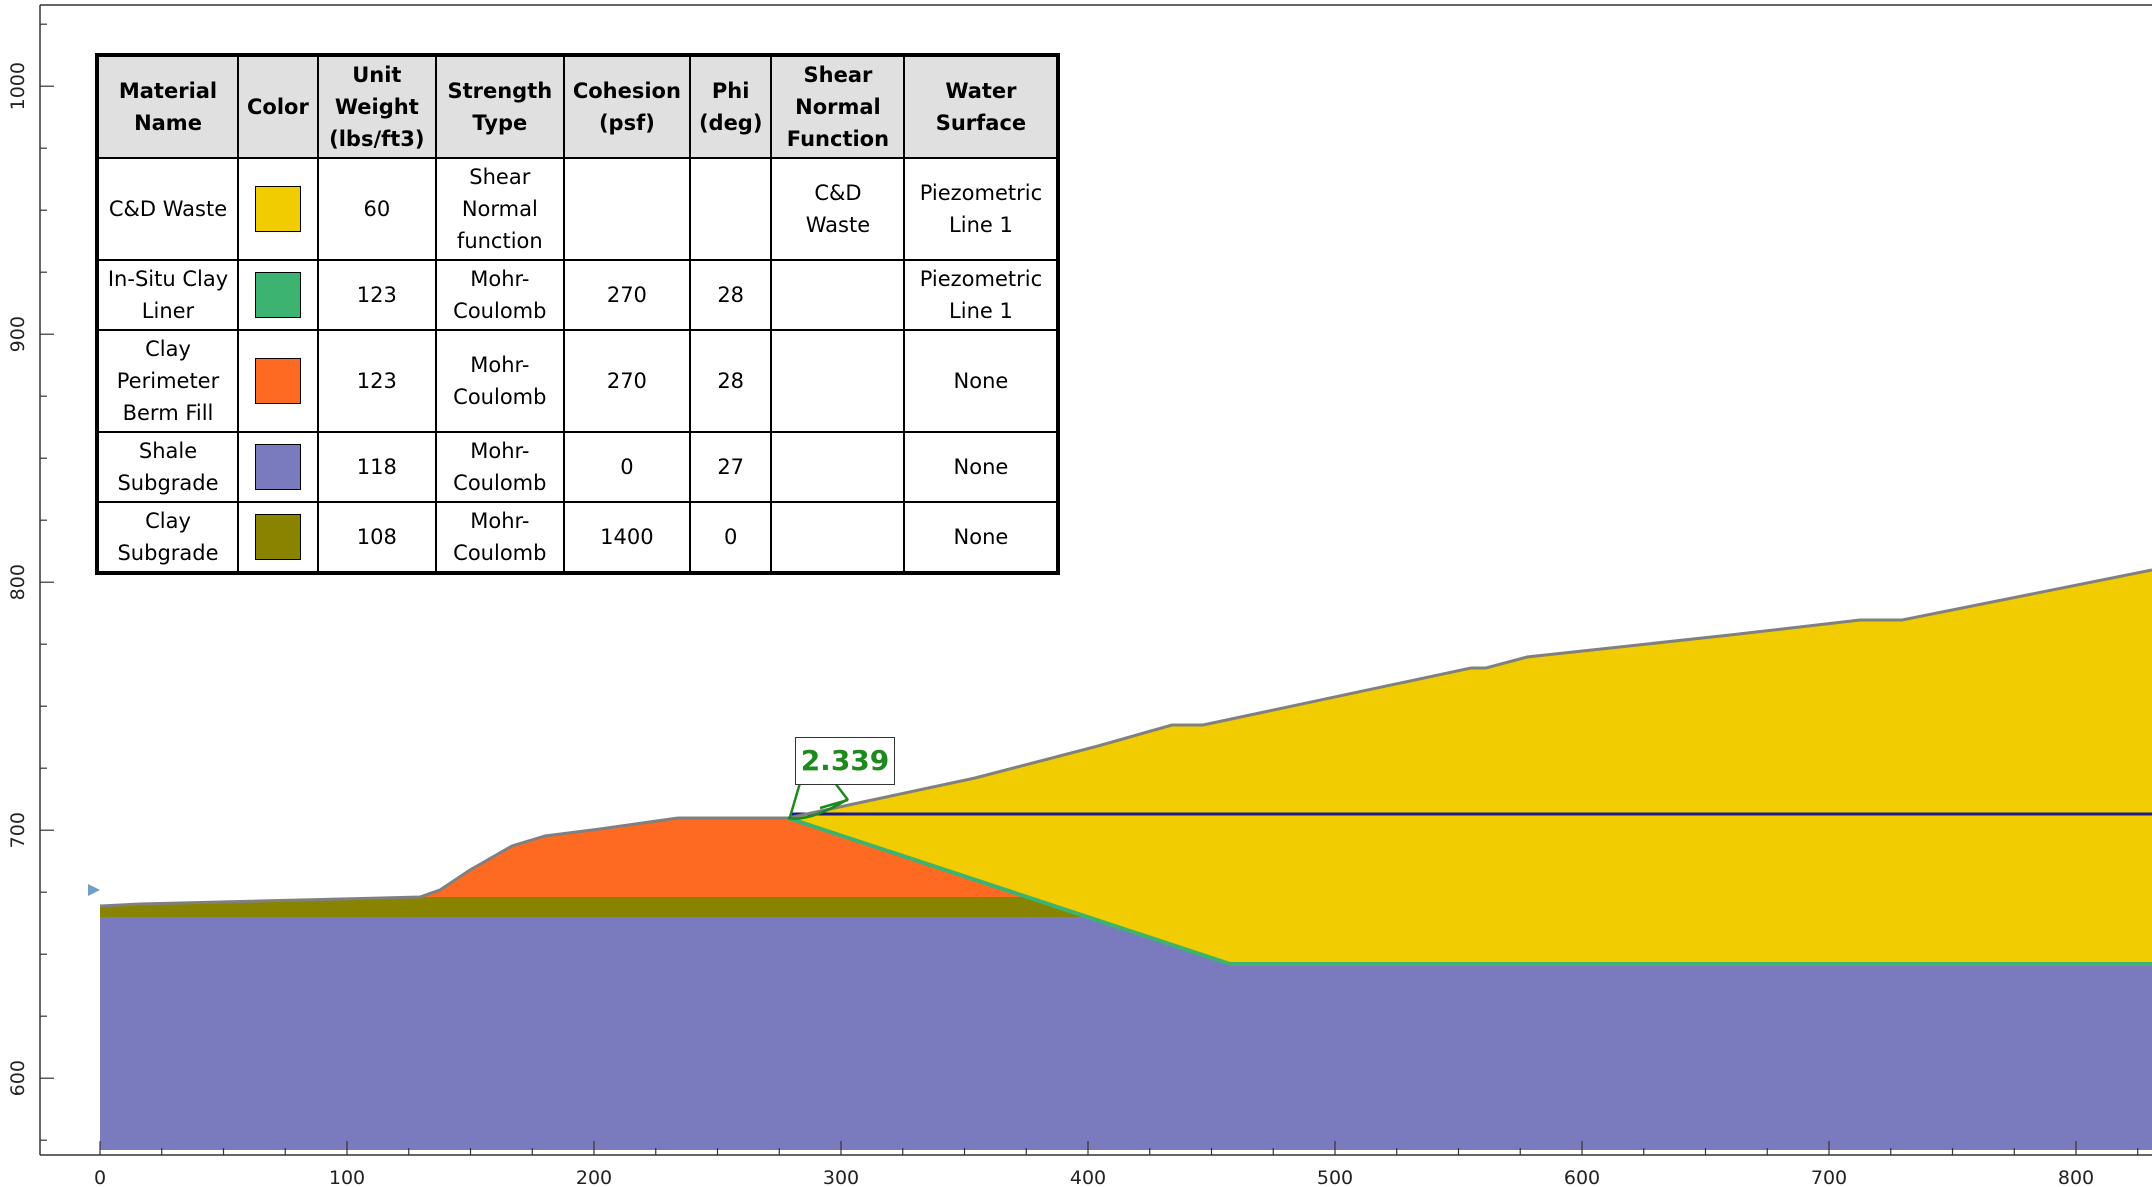  Describe the element at coordinates (730, 467) in the screenshot. I see `phi: 27` at that location.